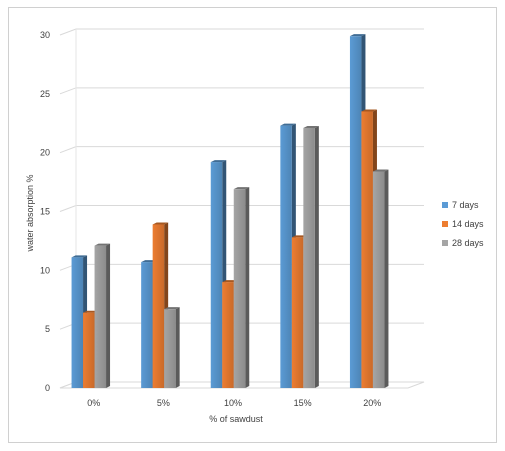  Describe the element at coordinates (465, 205) in the screenshot. I see `legend-label: 7 days` at that location.